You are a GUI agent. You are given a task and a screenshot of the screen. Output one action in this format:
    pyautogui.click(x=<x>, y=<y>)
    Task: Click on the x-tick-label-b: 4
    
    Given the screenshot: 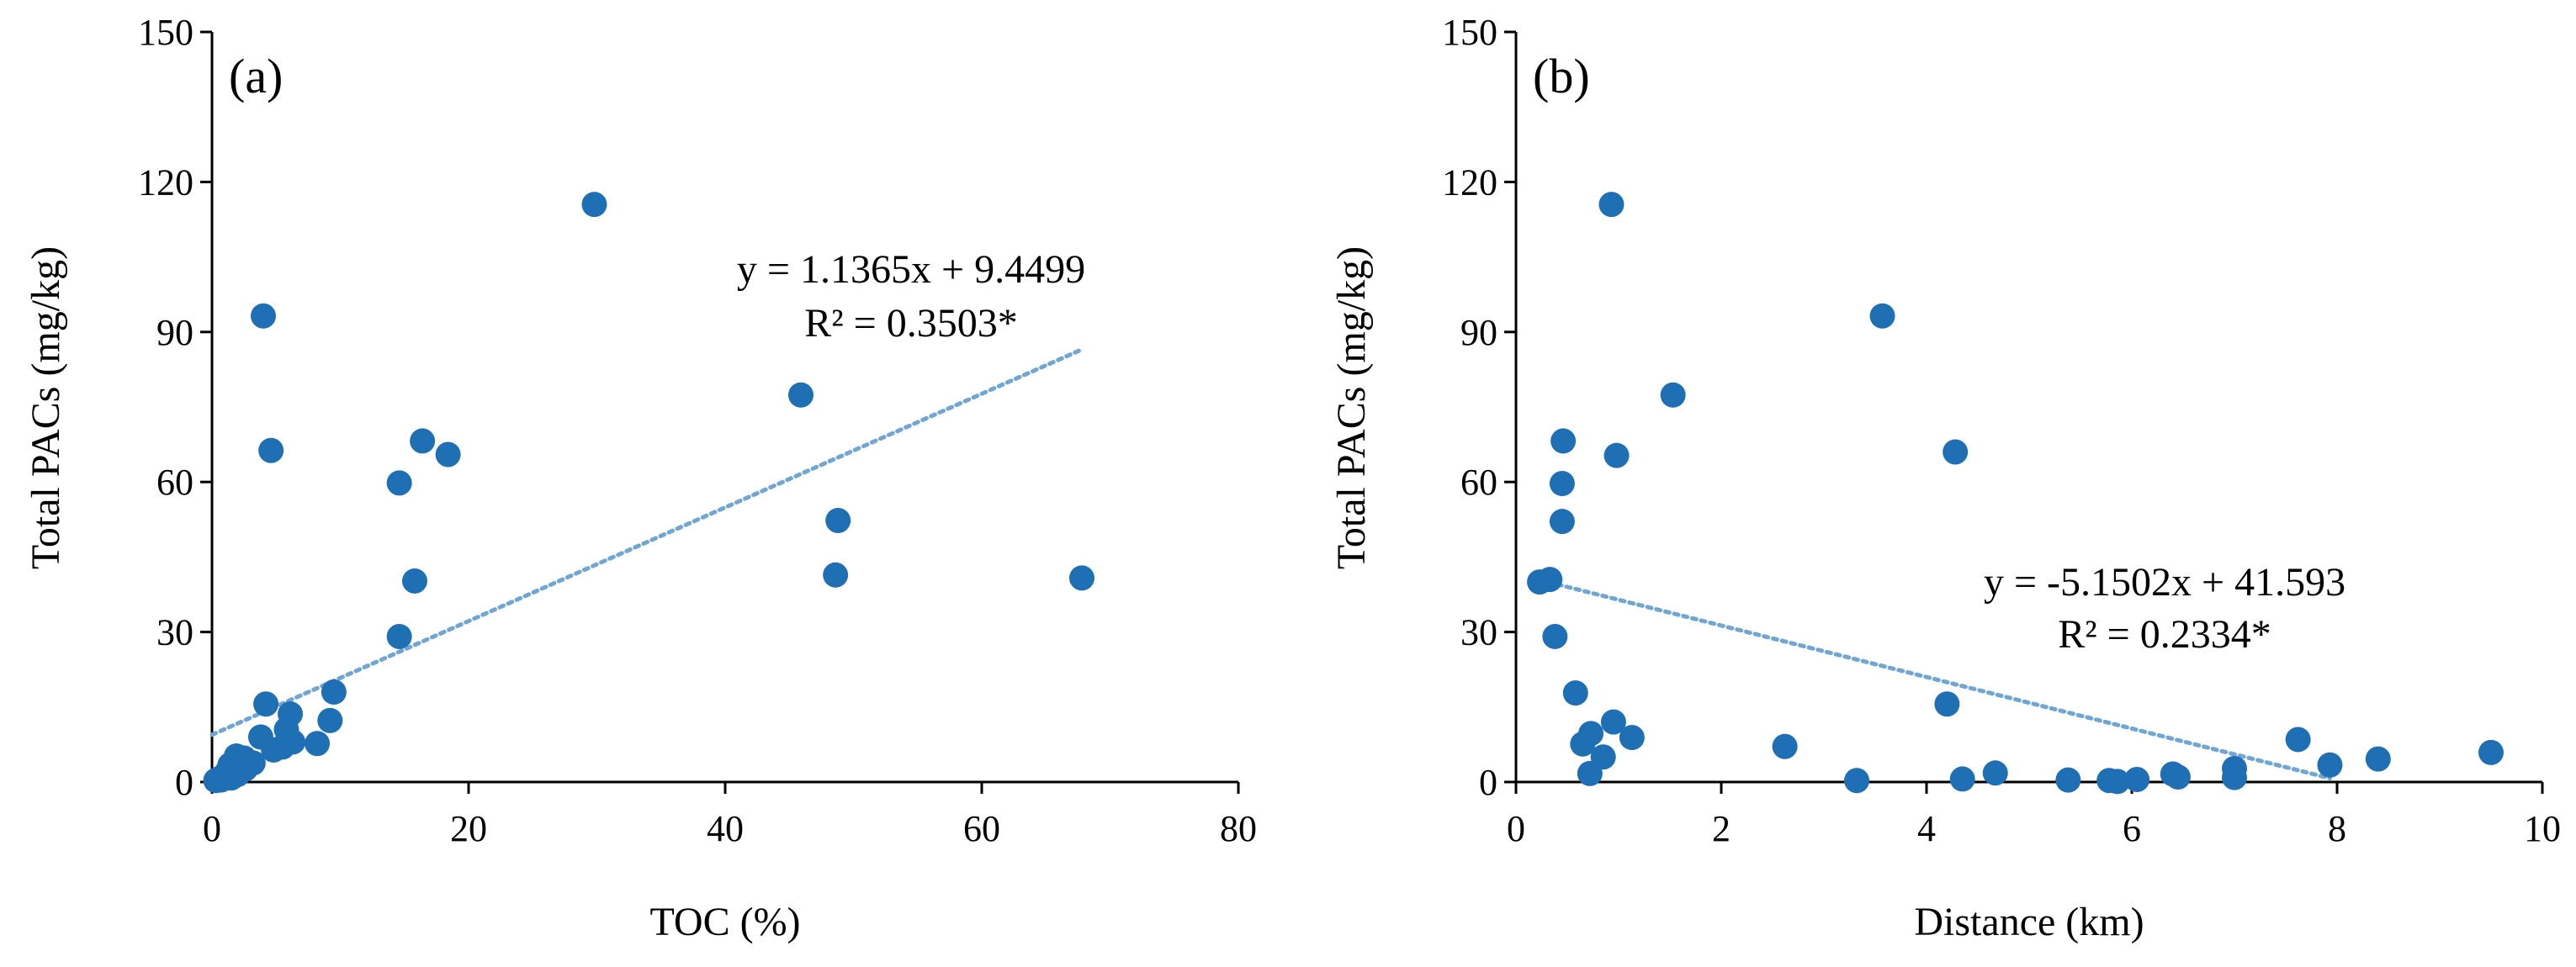 What is the action you would take?
    pyautogui.click(x=1927, y=829)
    